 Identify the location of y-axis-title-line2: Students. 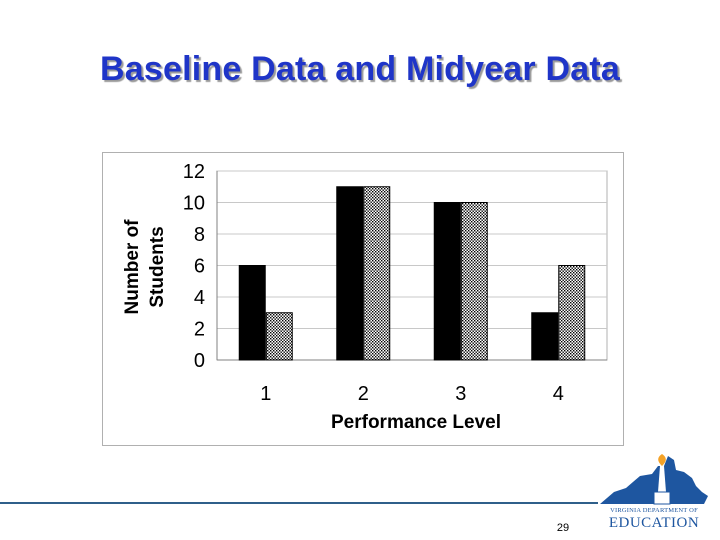
(157, 266).